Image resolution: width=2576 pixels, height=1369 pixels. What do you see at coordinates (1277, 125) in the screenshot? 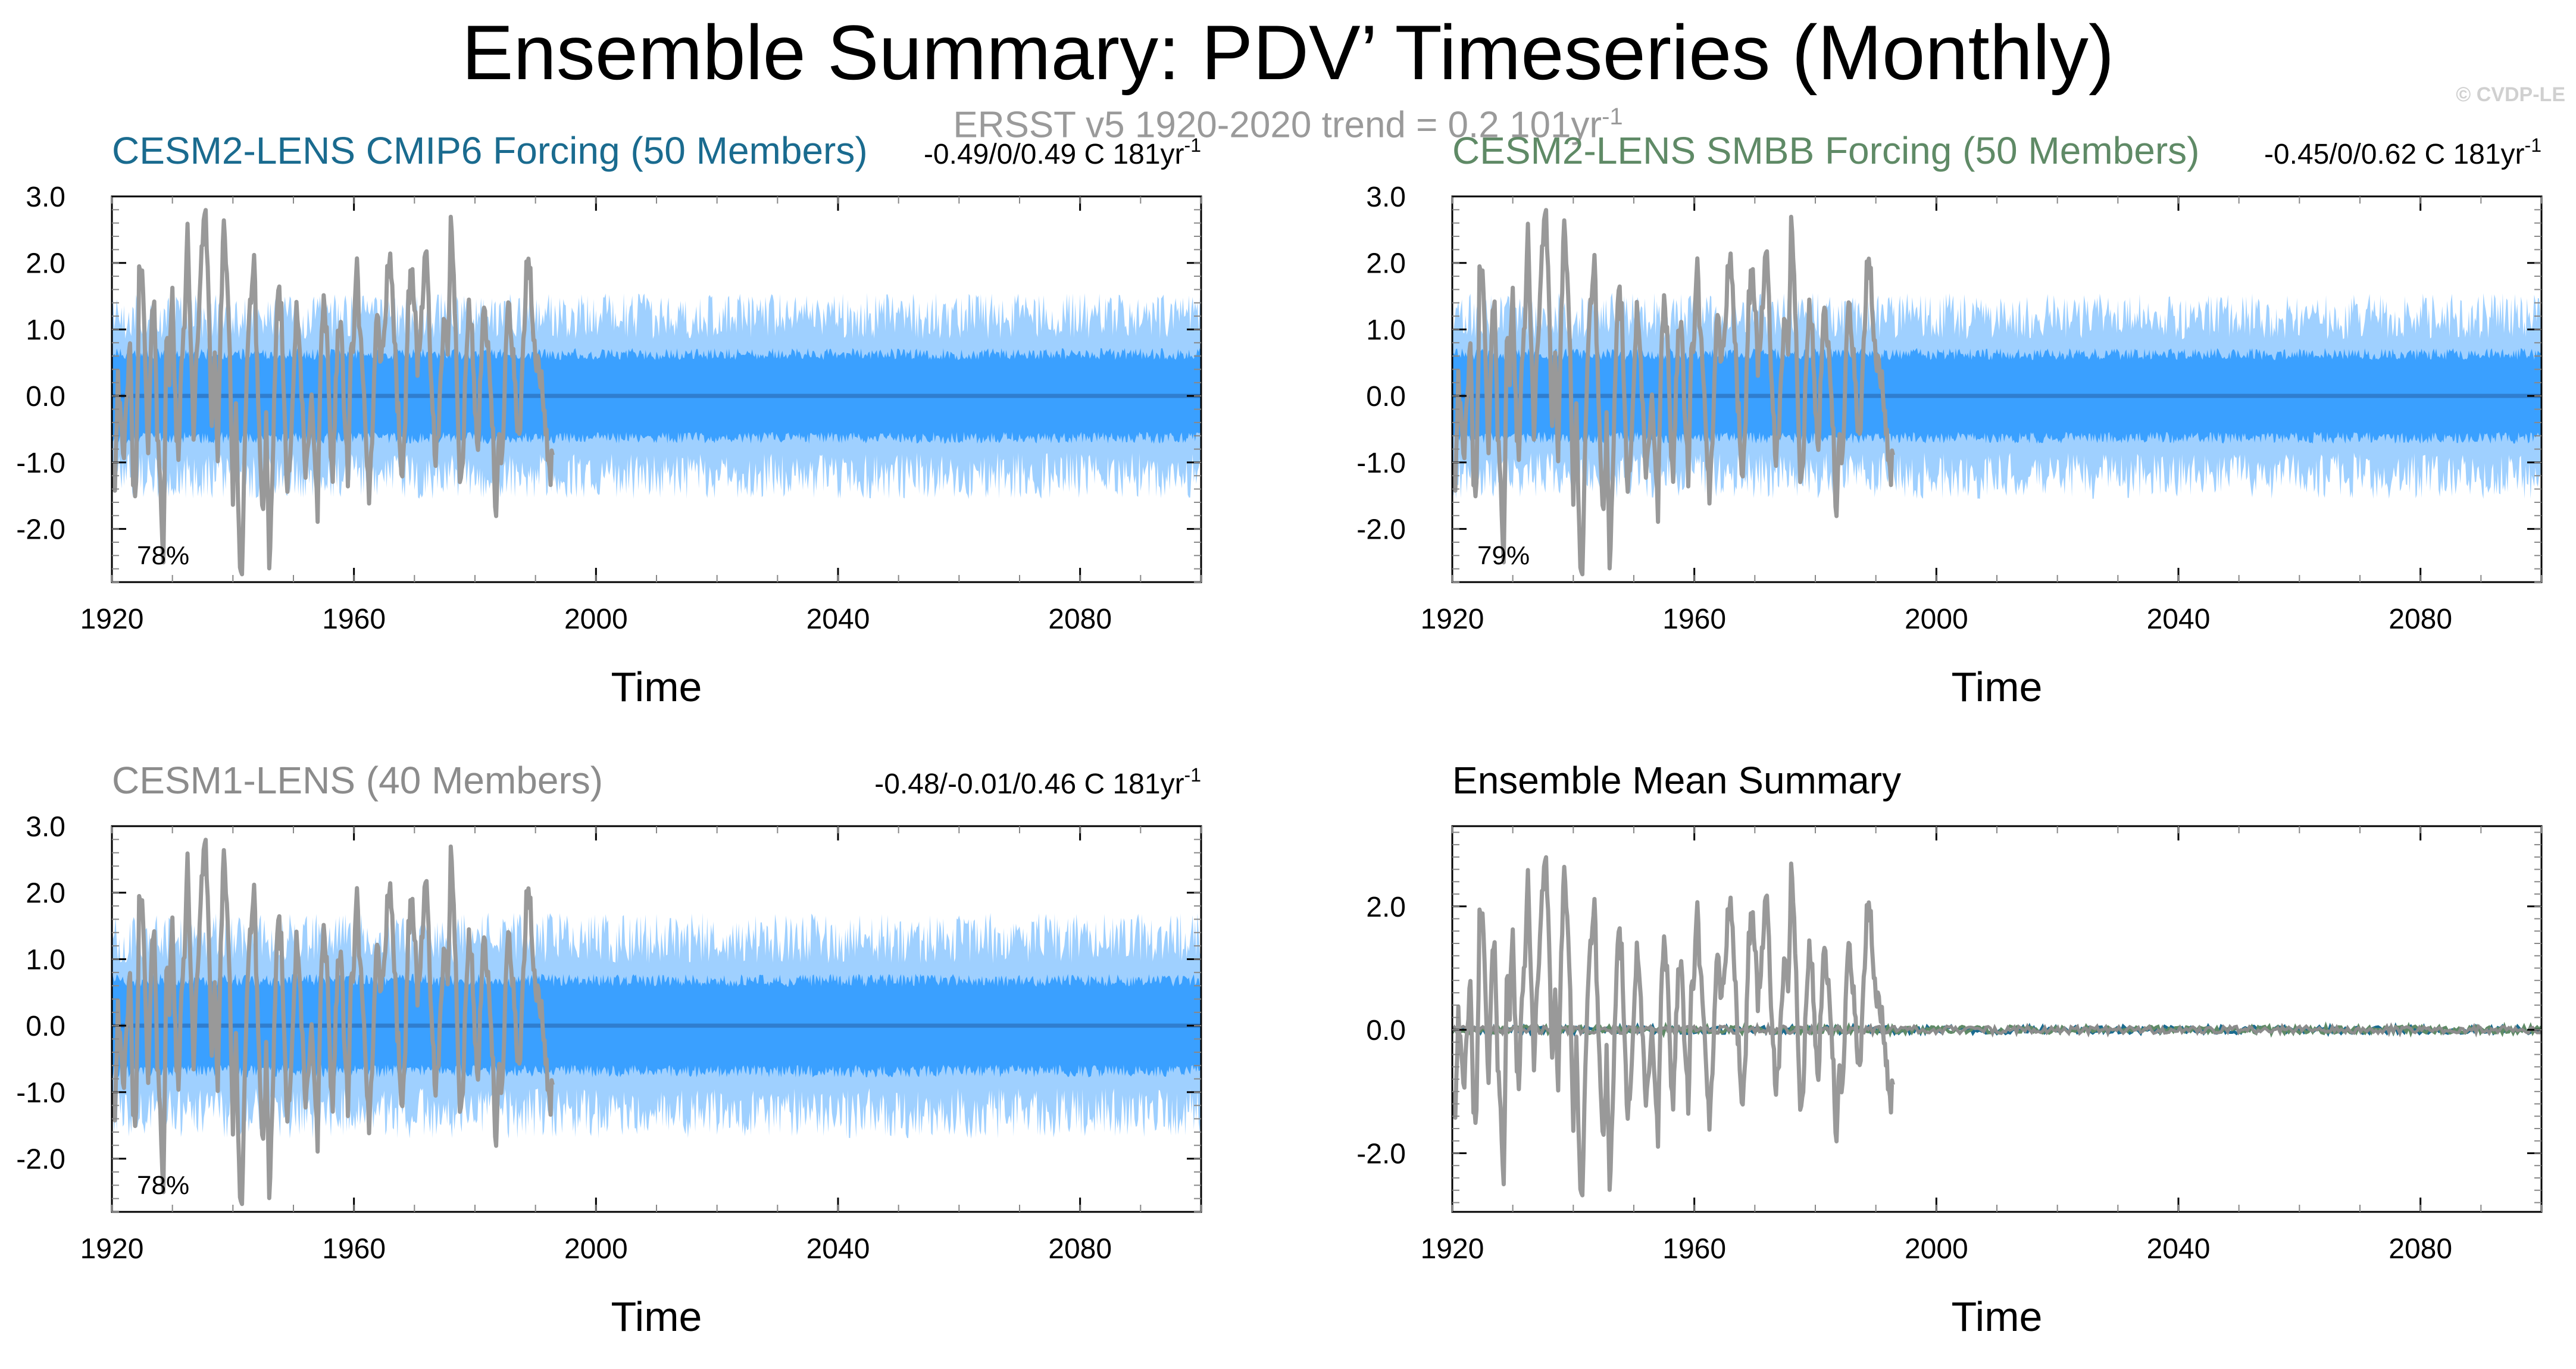
I see `observation-trend-text: ERSST v5 1920-2020 trend = 0.2 101yr` at bounding box center [1277, 125].